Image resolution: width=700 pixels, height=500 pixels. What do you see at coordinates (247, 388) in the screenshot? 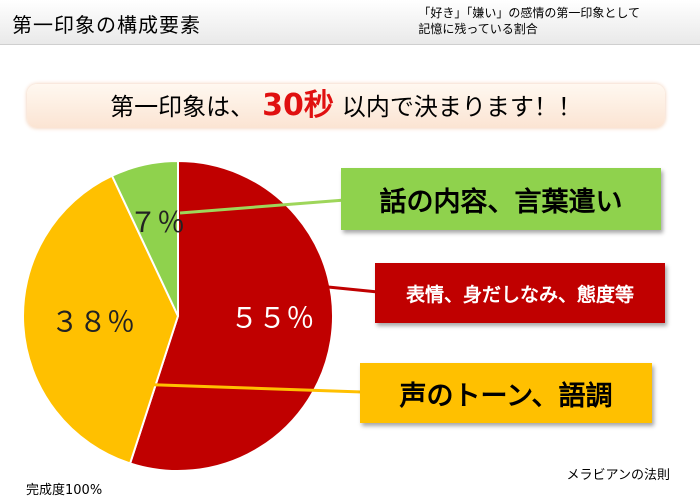
I see `leader-line-yellow` at bounding box center [247, 388].